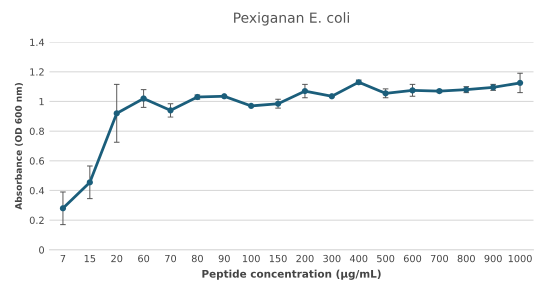 This screenshot has width=550, height=301. I want to click on y-tick-label: 0.4, so click(37, 190).